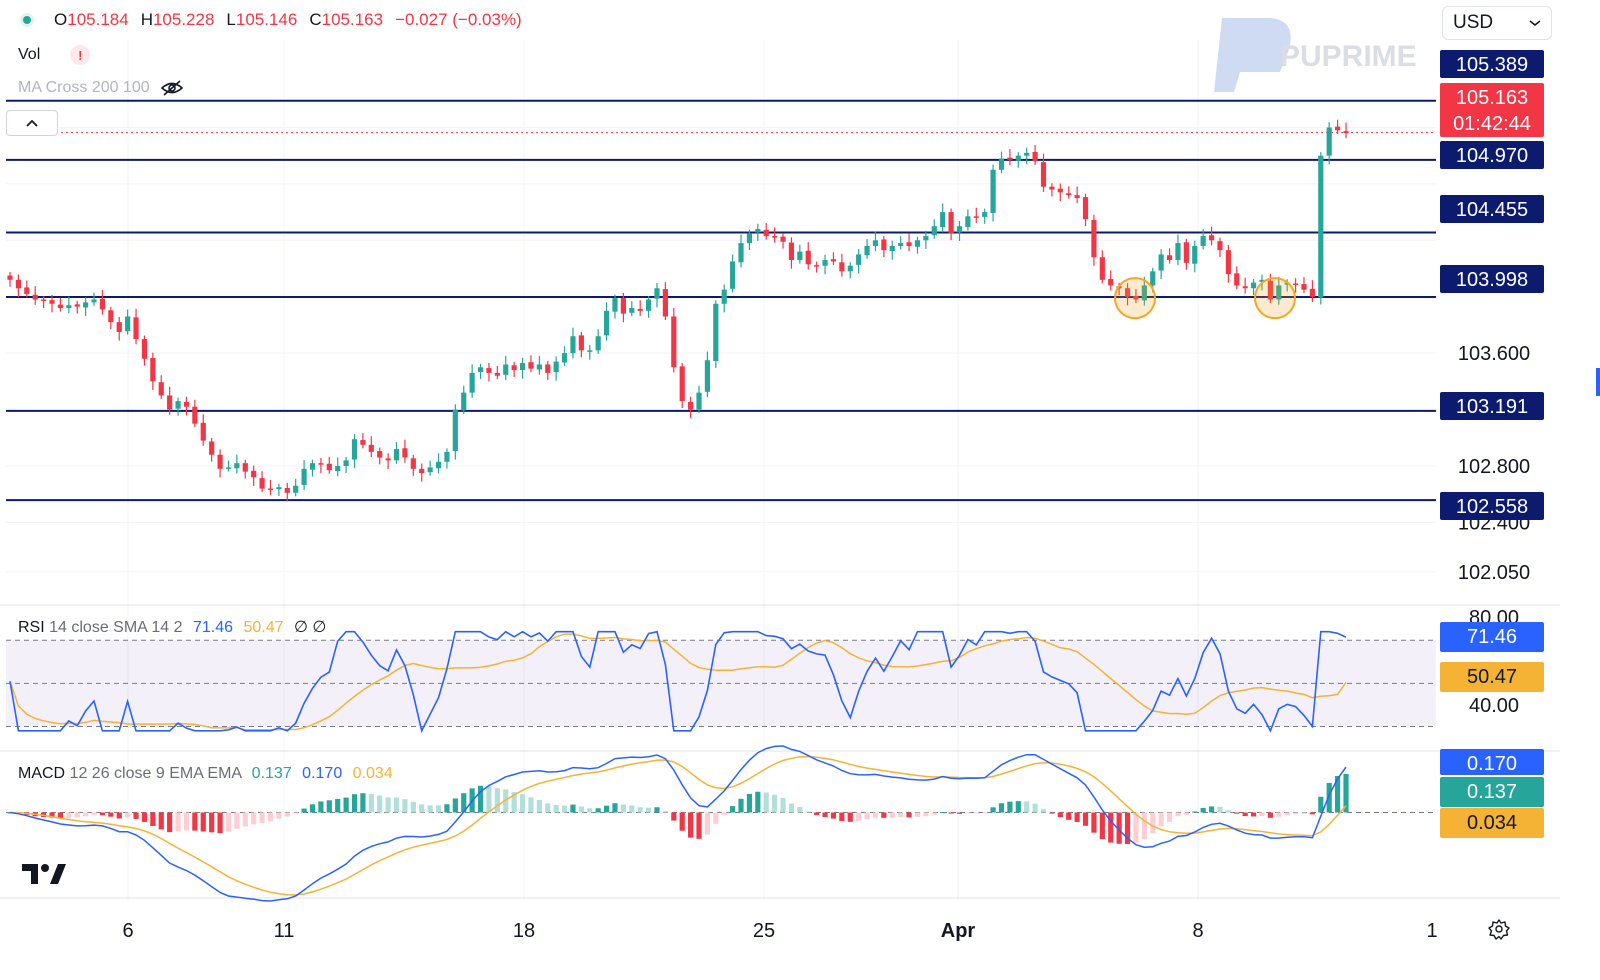 This screenshot has height=980, width=1600. What do you see at coordinates (1492, 792) in the screenshot?
I see `macd-hist-tag` at bounding box center [1492, 792].